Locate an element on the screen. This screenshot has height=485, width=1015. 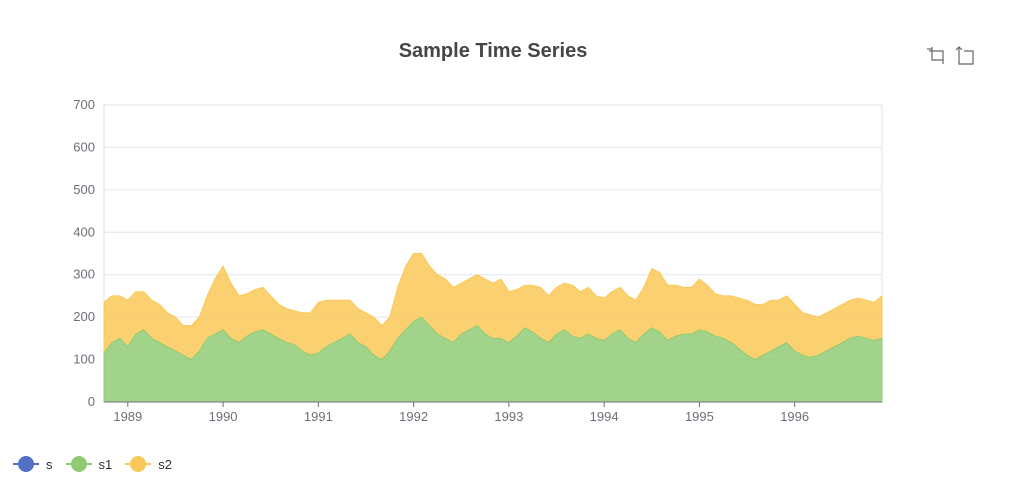
legend-item-s2: s2 is located at coordinates (148, 464).